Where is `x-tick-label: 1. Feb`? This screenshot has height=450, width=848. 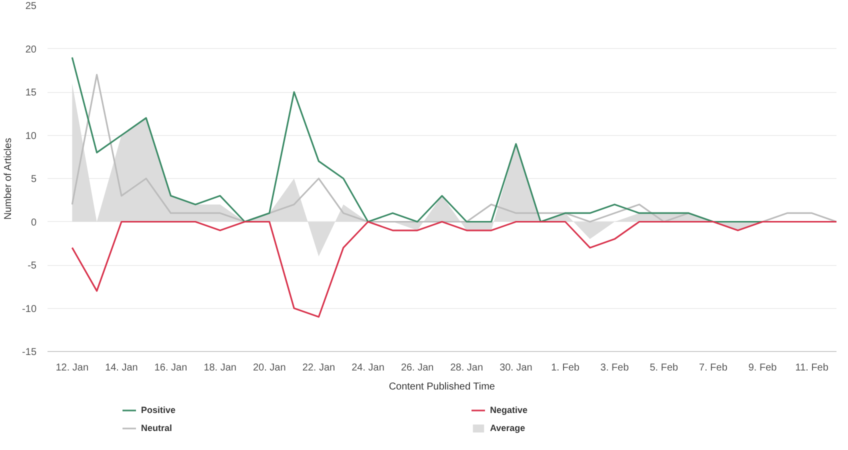
x-tick-label: 1. Feb is located at coordinates (565, 368).